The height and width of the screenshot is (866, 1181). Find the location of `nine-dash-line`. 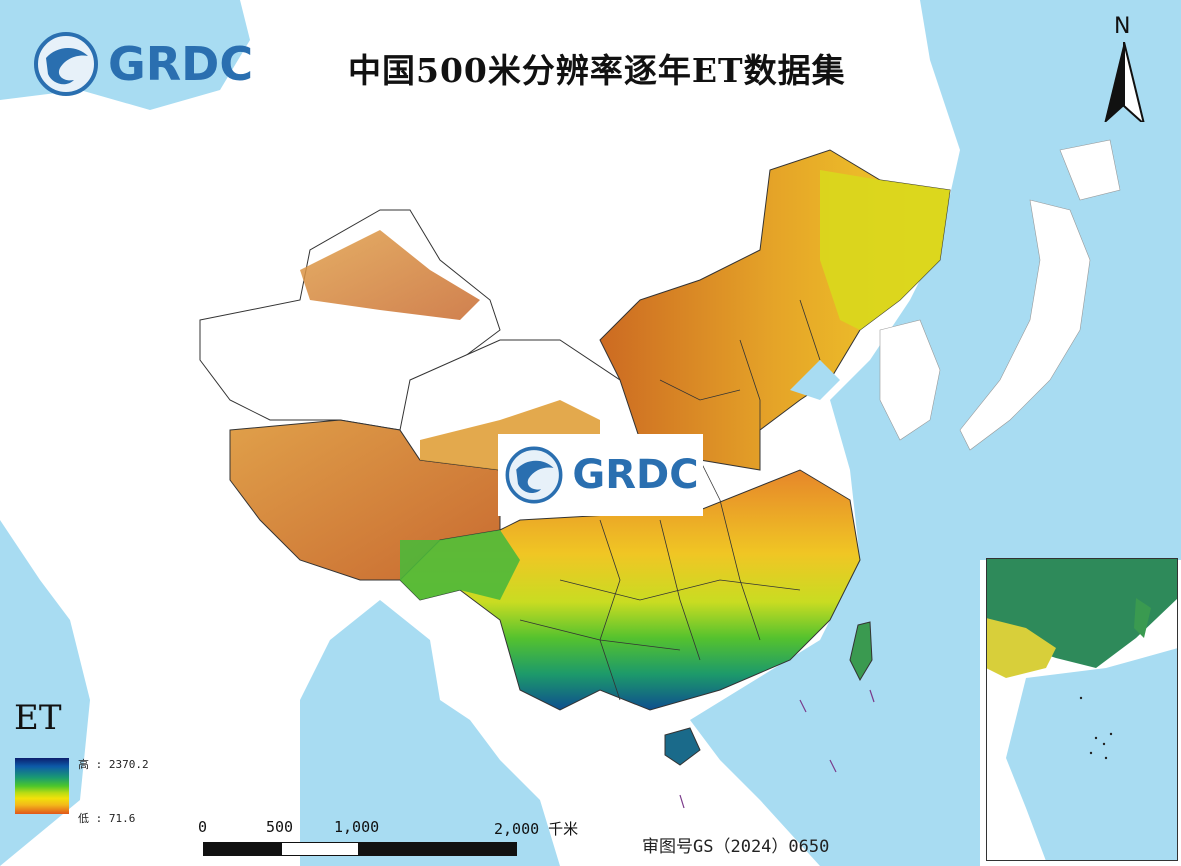

nine-dash-line is located at coordinates (777, 749).